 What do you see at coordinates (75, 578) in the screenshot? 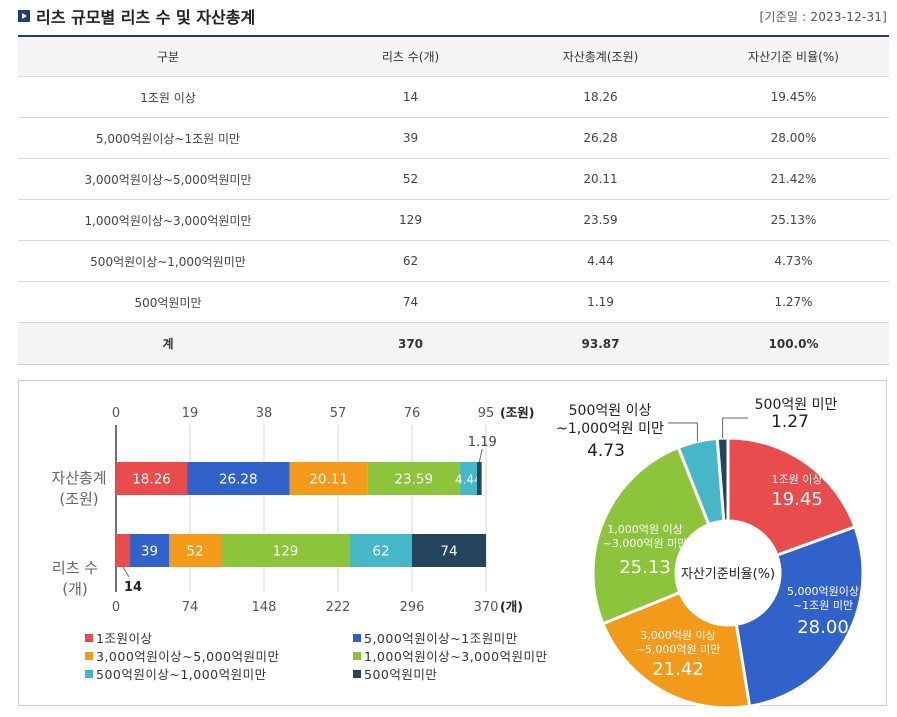
I see `category-label: 리츠 수 (개)` at bounding box center [75, 578].